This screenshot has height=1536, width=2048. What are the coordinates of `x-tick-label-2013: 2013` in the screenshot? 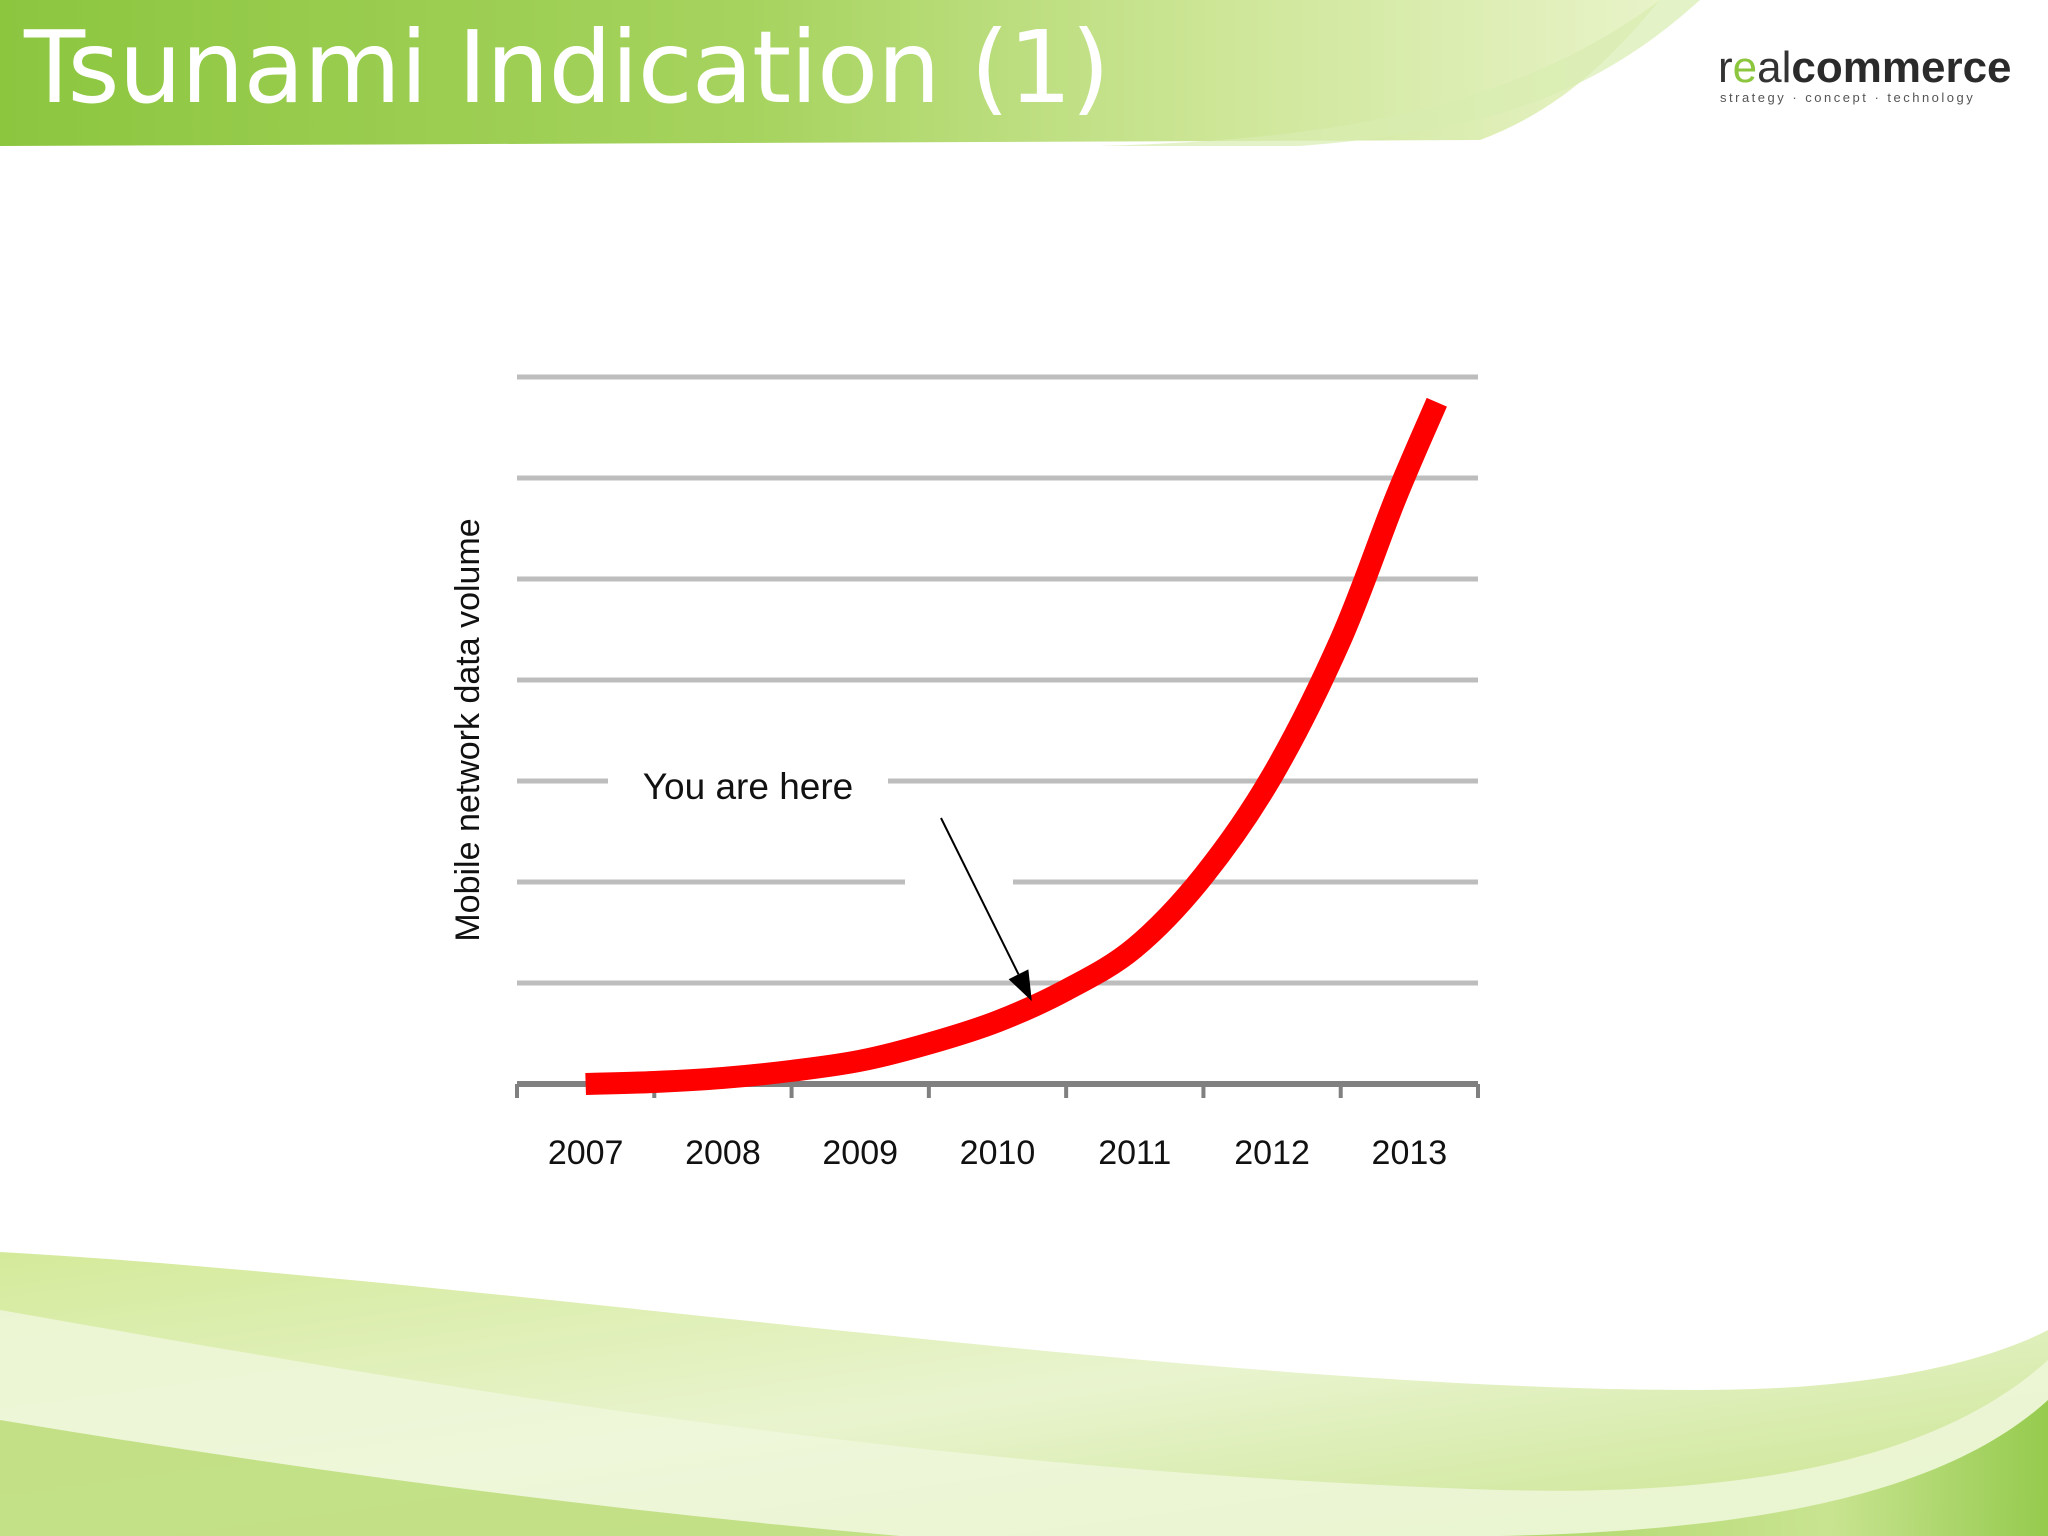 It's located at (1410, 1153).